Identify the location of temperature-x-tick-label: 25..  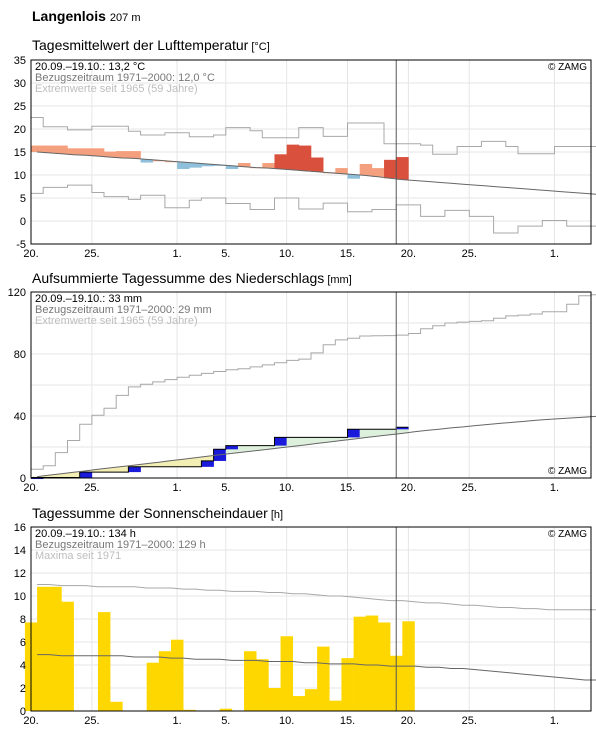
(469, 254).